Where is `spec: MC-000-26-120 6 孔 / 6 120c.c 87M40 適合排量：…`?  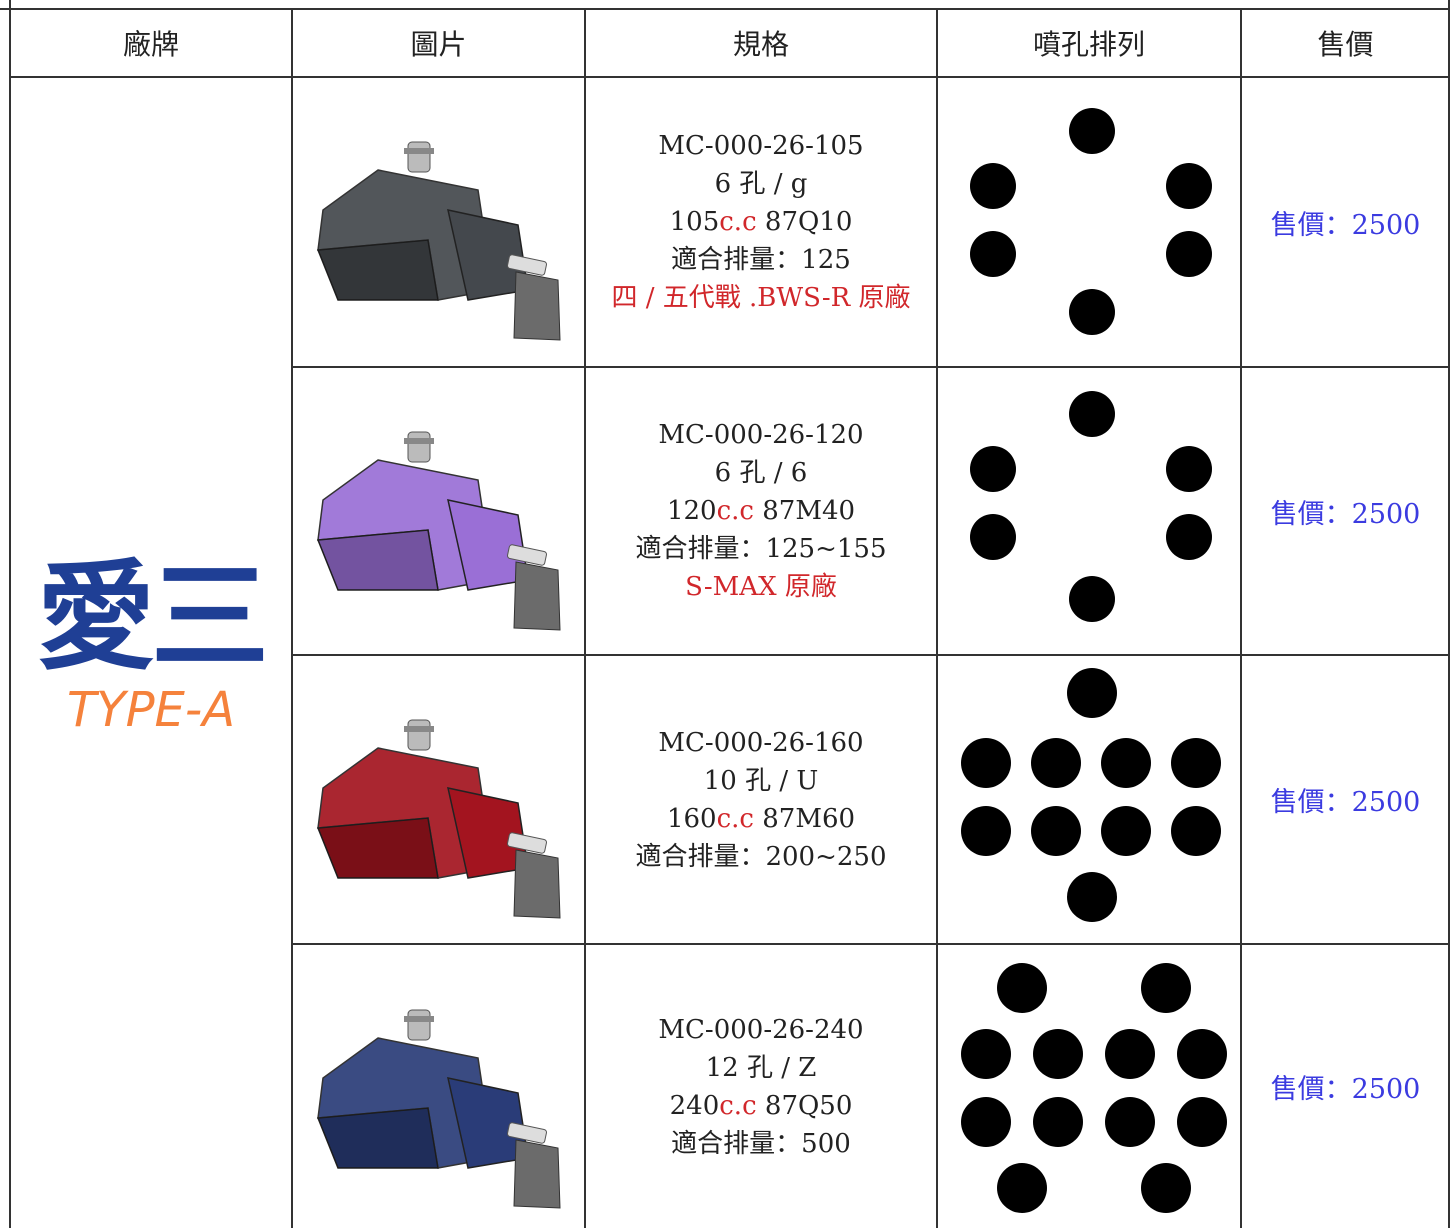
spec: MC-000-26-120 6 孔 / 6 120c.c 87M40 適合排量：… is located at coordinates (761, 511).